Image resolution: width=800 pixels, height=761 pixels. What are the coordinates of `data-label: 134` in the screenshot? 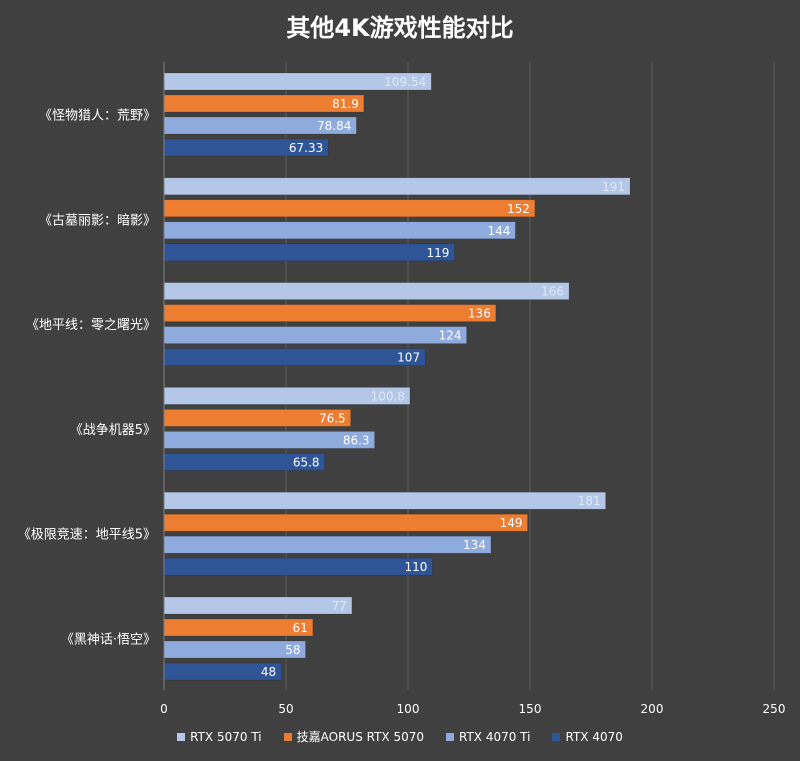 It's located at (474, 545).